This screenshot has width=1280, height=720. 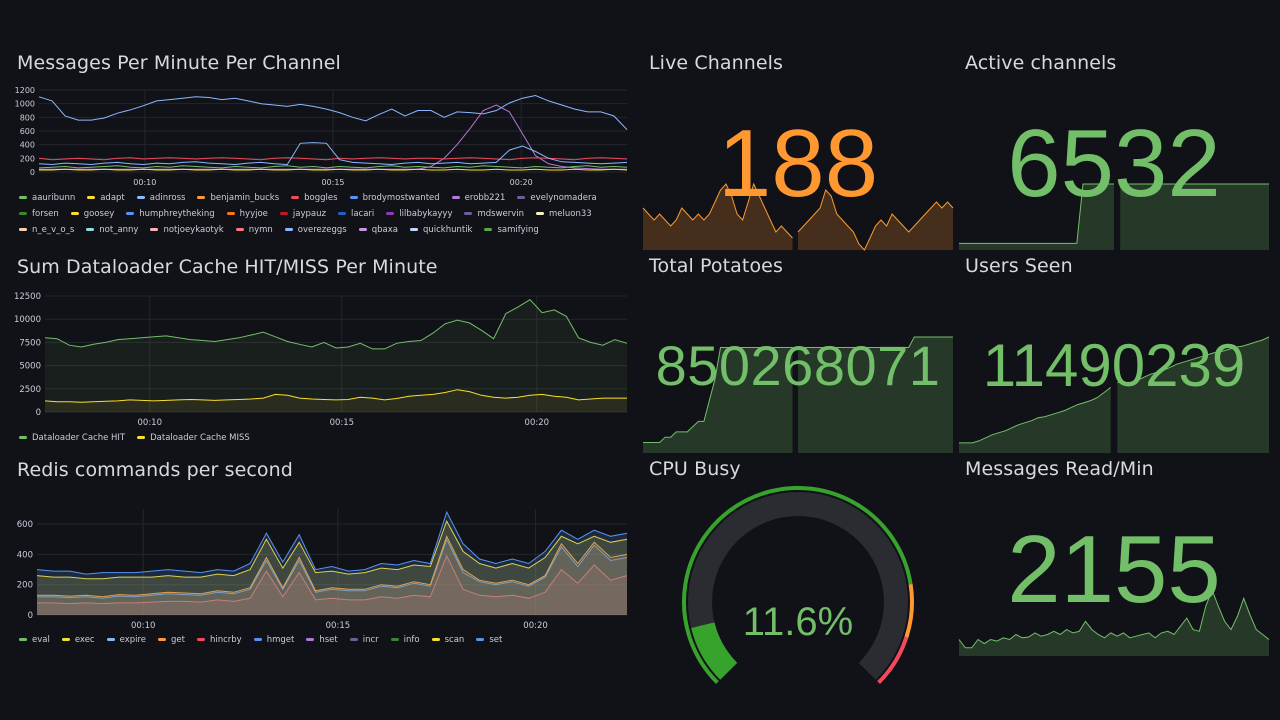 I want to click on legend-label: expire, so click(x=133, y=640).